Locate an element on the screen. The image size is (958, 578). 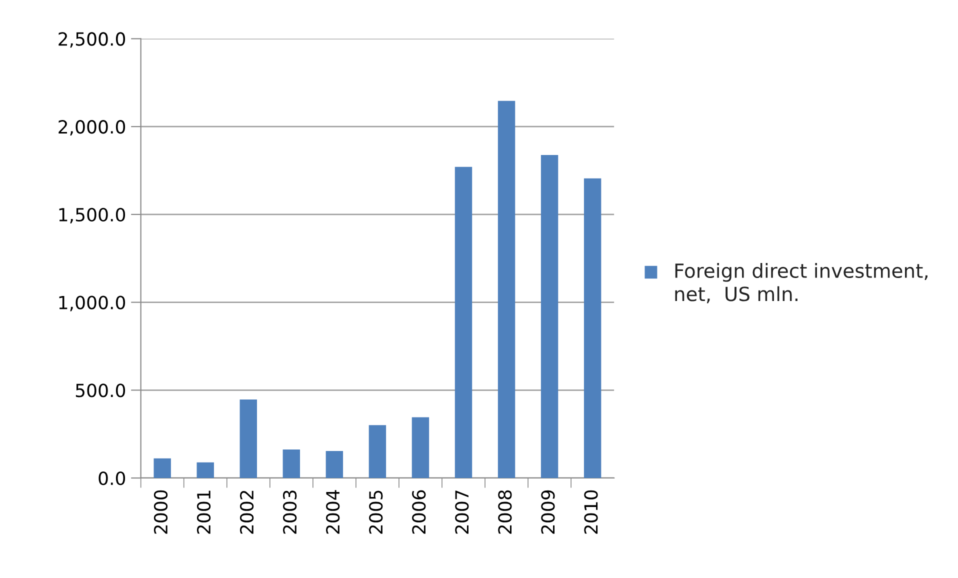
x-tick-label: 2010 is located at coordinates (591, 512).